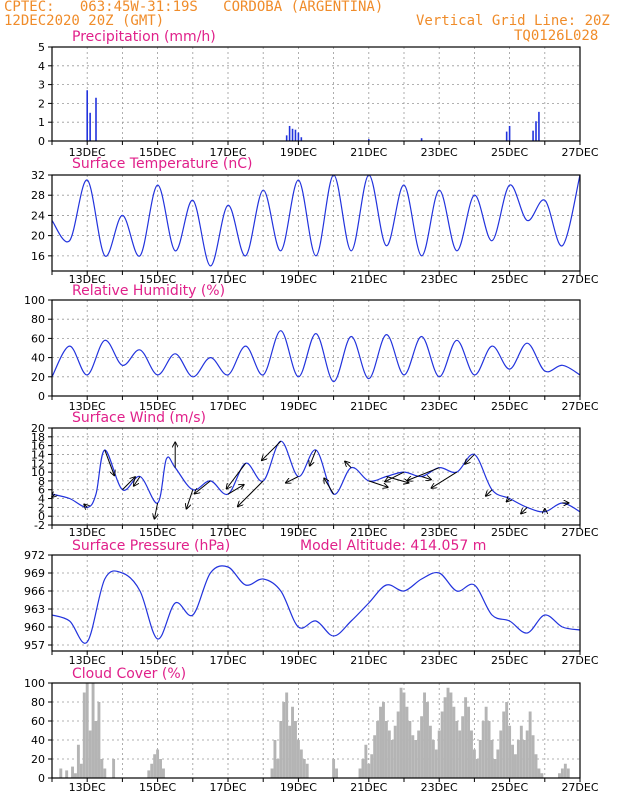  I want to click on y-tick-label: 963, so click(34, 609).